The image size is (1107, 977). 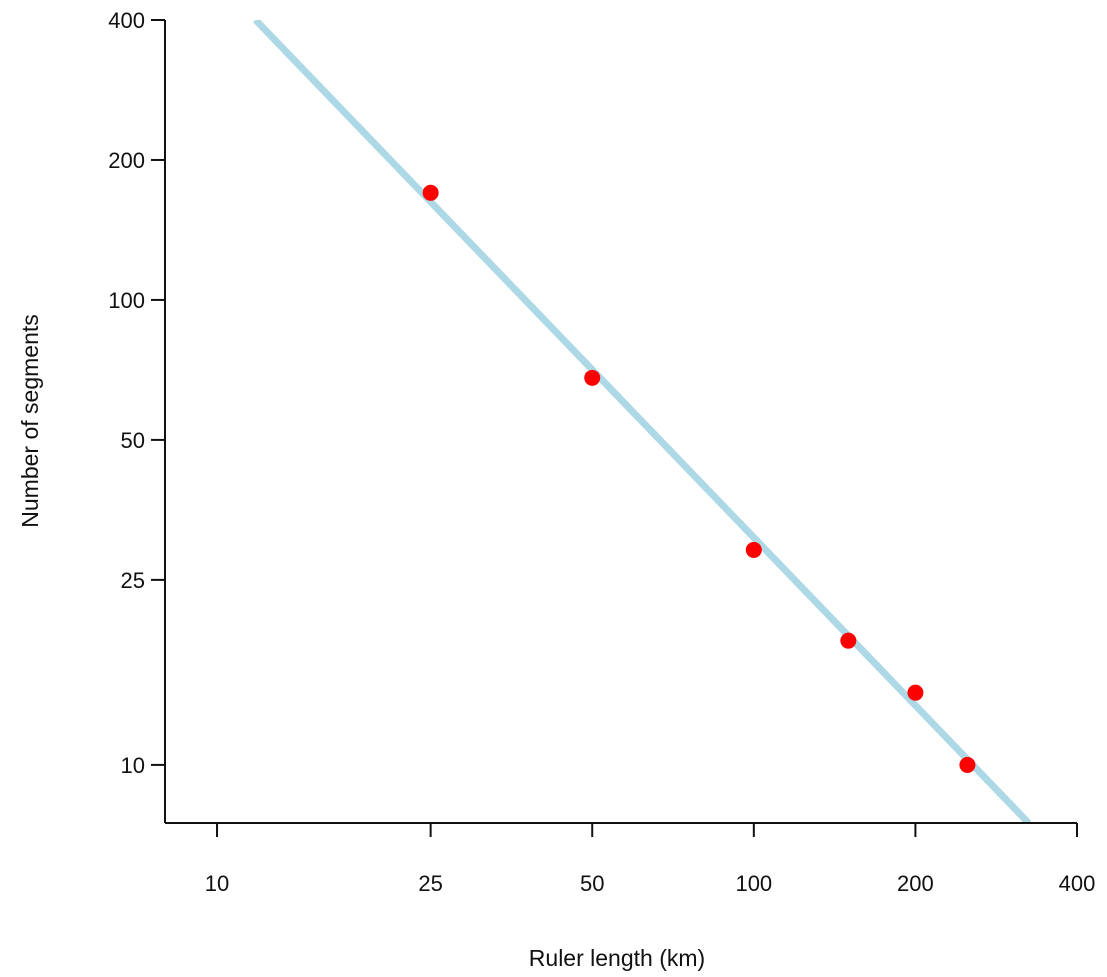 I want to click on x-tick-label: 10, so click(x=217, y=883).